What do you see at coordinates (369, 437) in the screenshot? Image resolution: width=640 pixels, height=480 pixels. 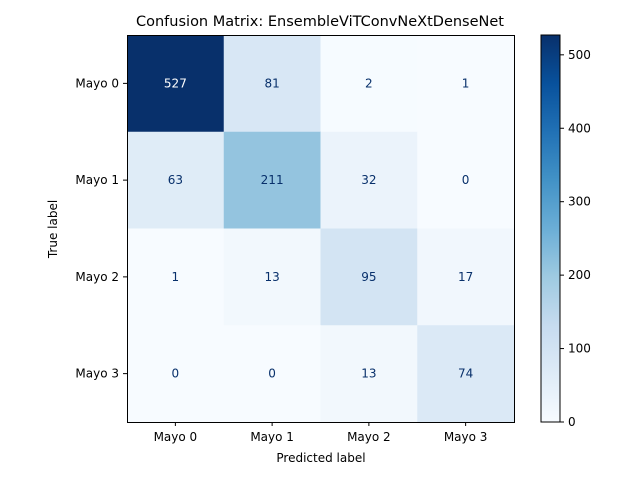 I see `x-tick-label: Mayo 2` at bounding box center [369, 437].